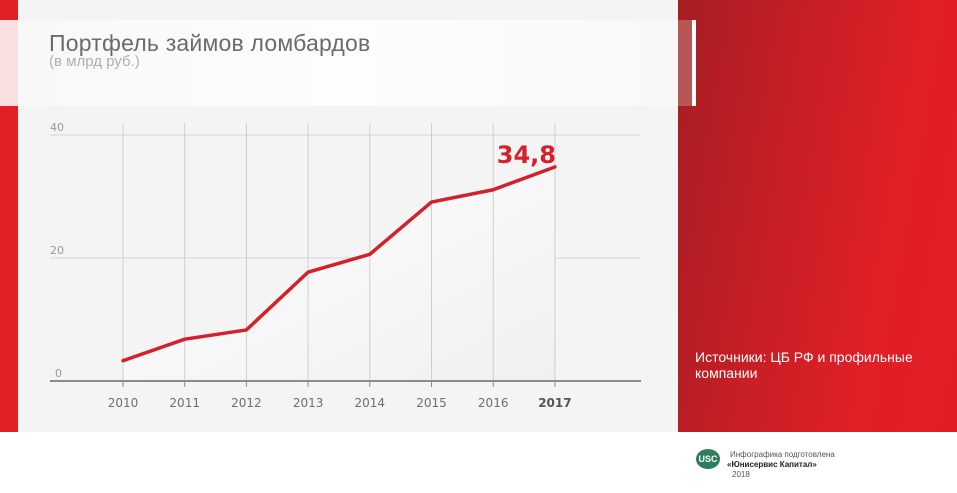 This screenshot has width=957, height=493. I want to click on x-tick-label: 2014, so click(370, 403).